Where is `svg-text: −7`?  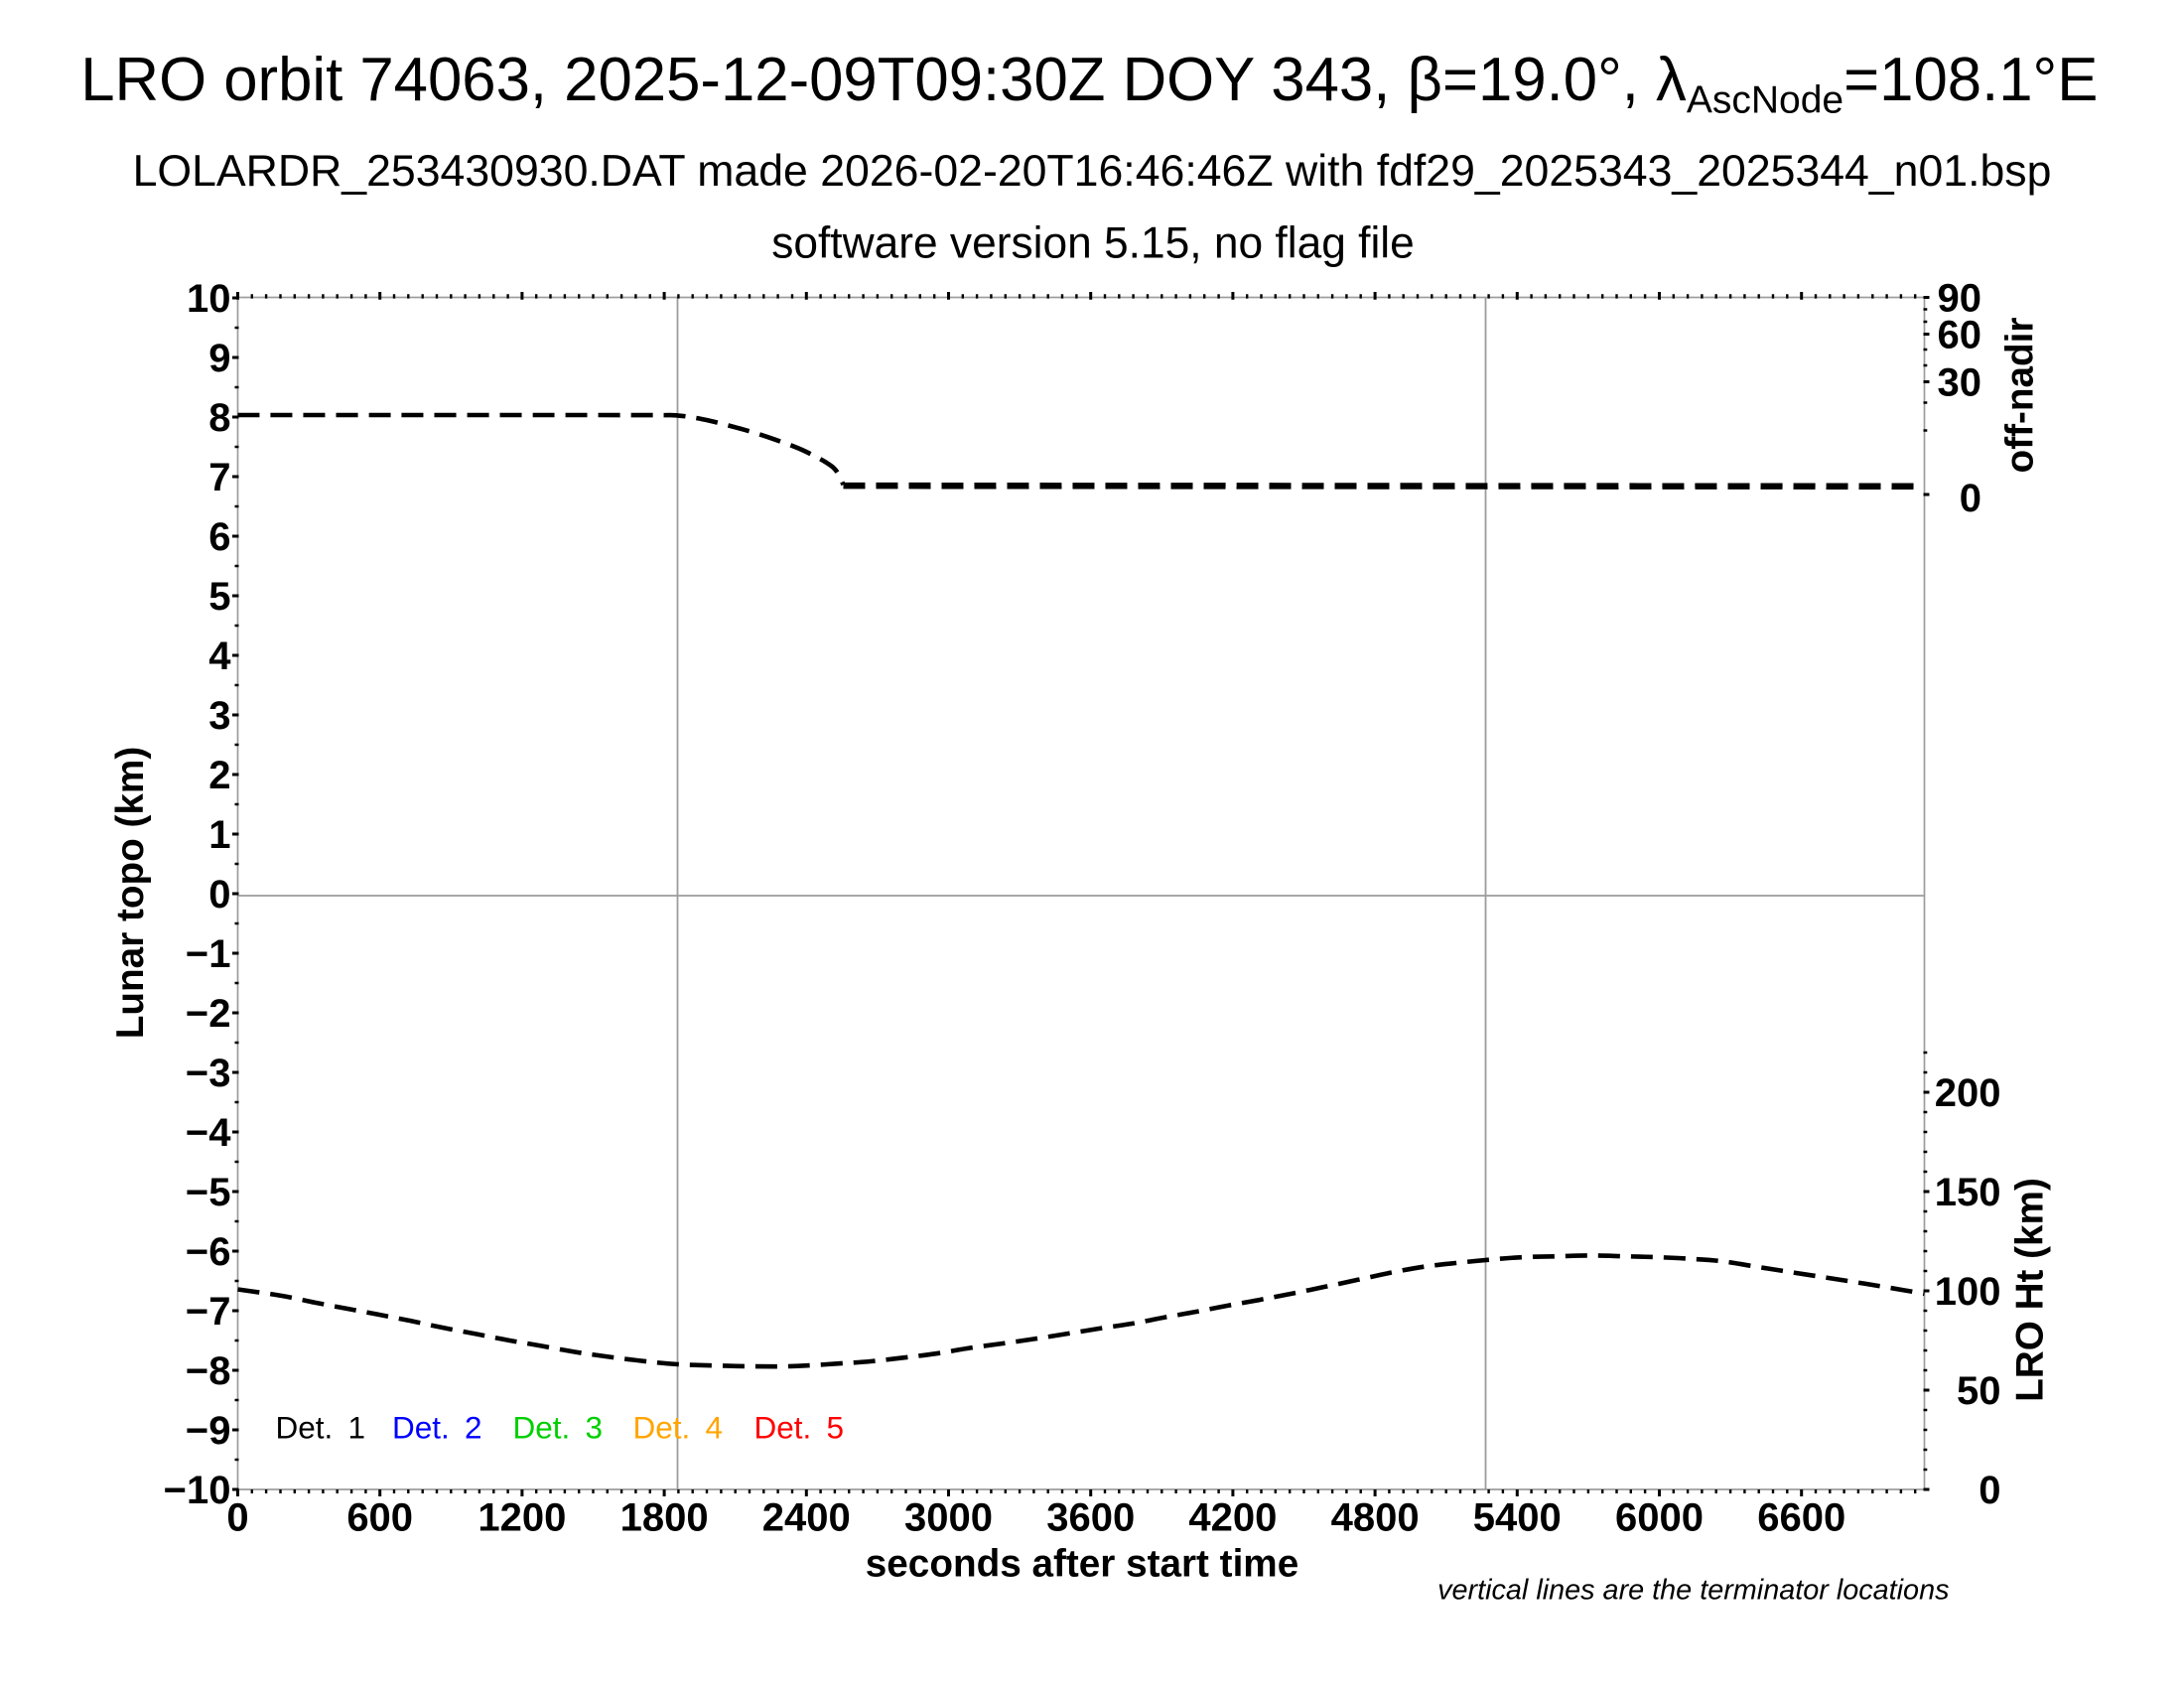 svg-text: −7 is located at coordinates (208, 1312).